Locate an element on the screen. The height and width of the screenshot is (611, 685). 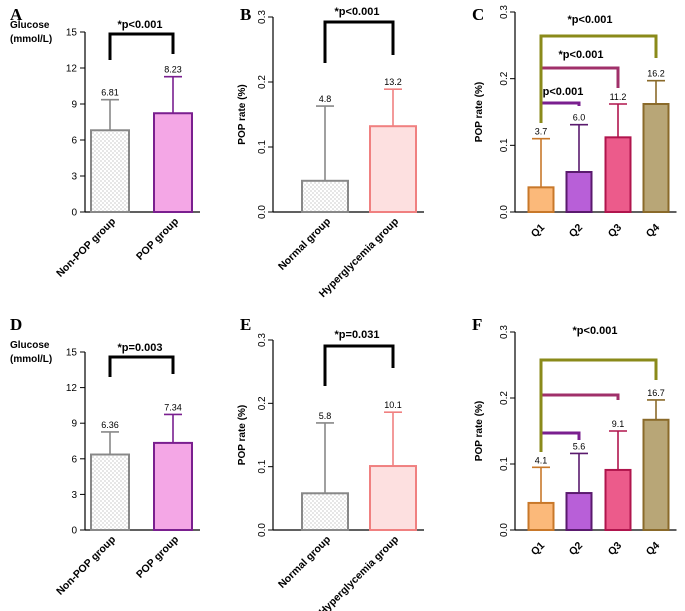
significance-label: *p=0.031 is located at coordinates (357, 335).